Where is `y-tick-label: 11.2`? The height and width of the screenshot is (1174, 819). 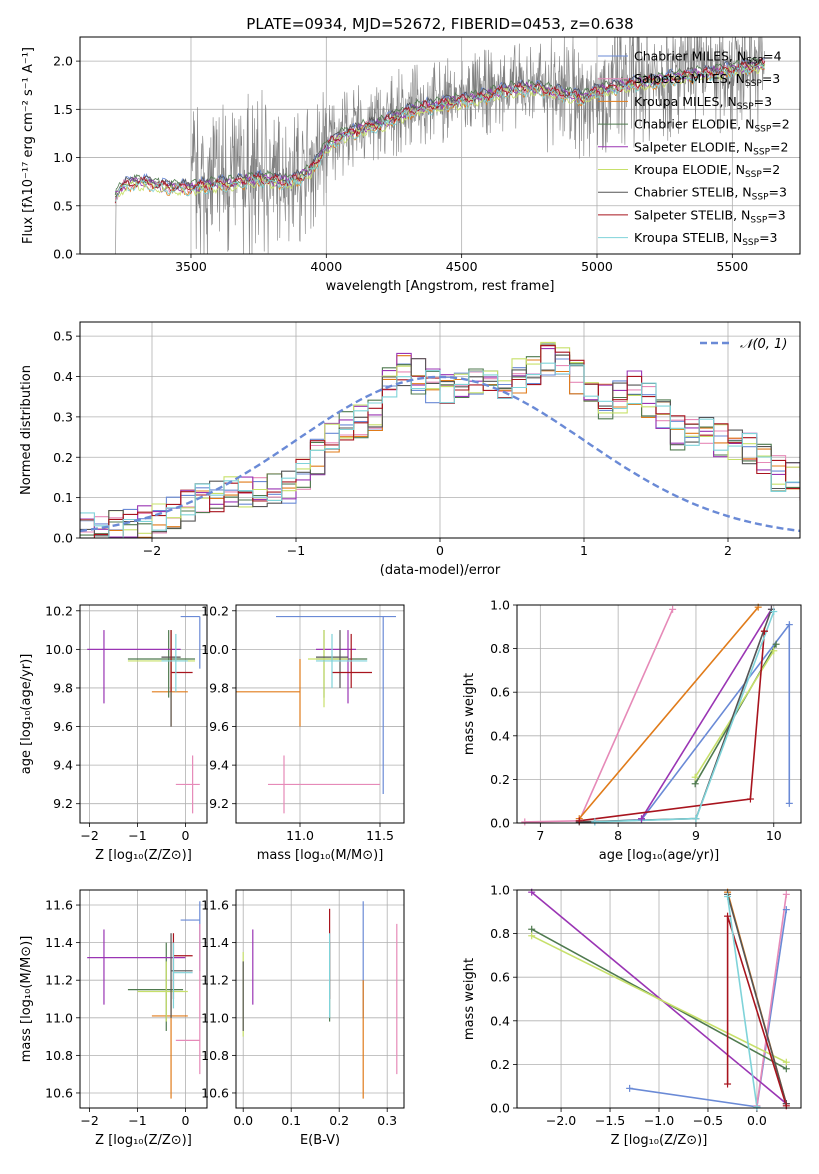
y-tick-label: 11.2 is located at coordinates (215, 980).